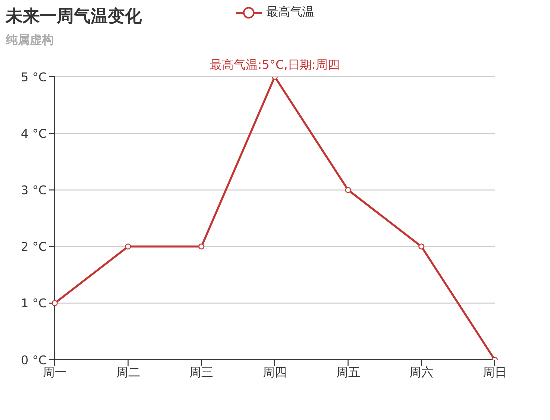  Describe the element at coordinates (348, 373) in the screenshot. I see `x-tick-label: 周五` at that location.